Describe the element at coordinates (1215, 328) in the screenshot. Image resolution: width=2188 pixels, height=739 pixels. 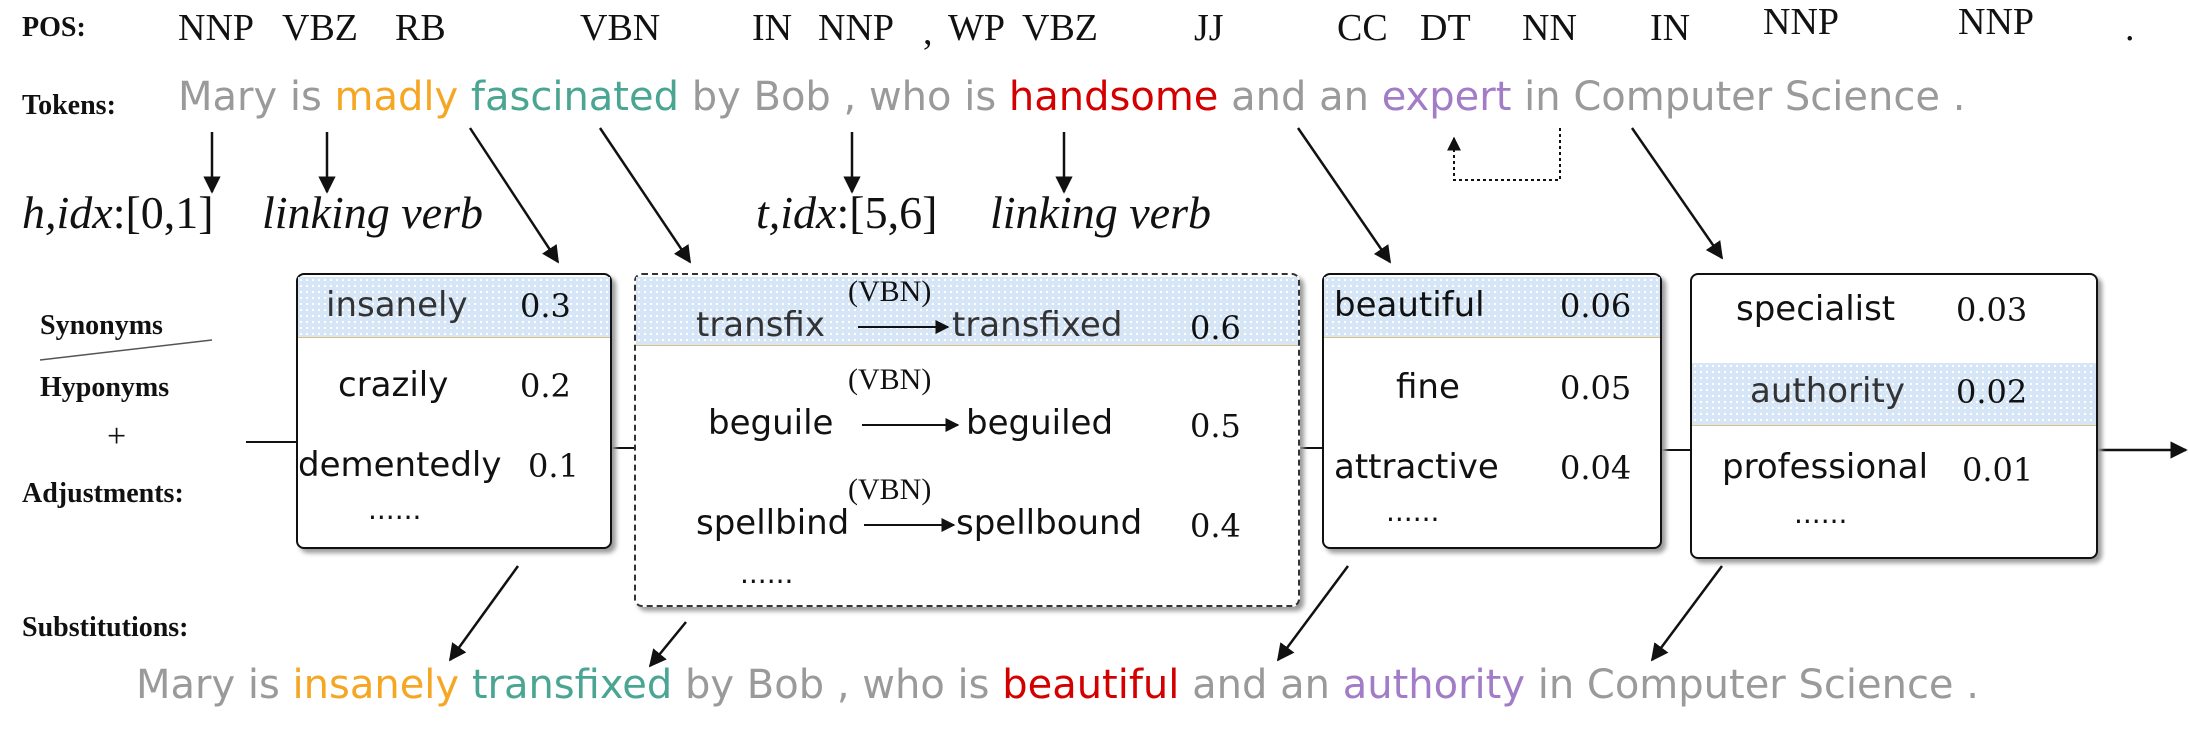
I see `candidate-score: 0.6` at that location.